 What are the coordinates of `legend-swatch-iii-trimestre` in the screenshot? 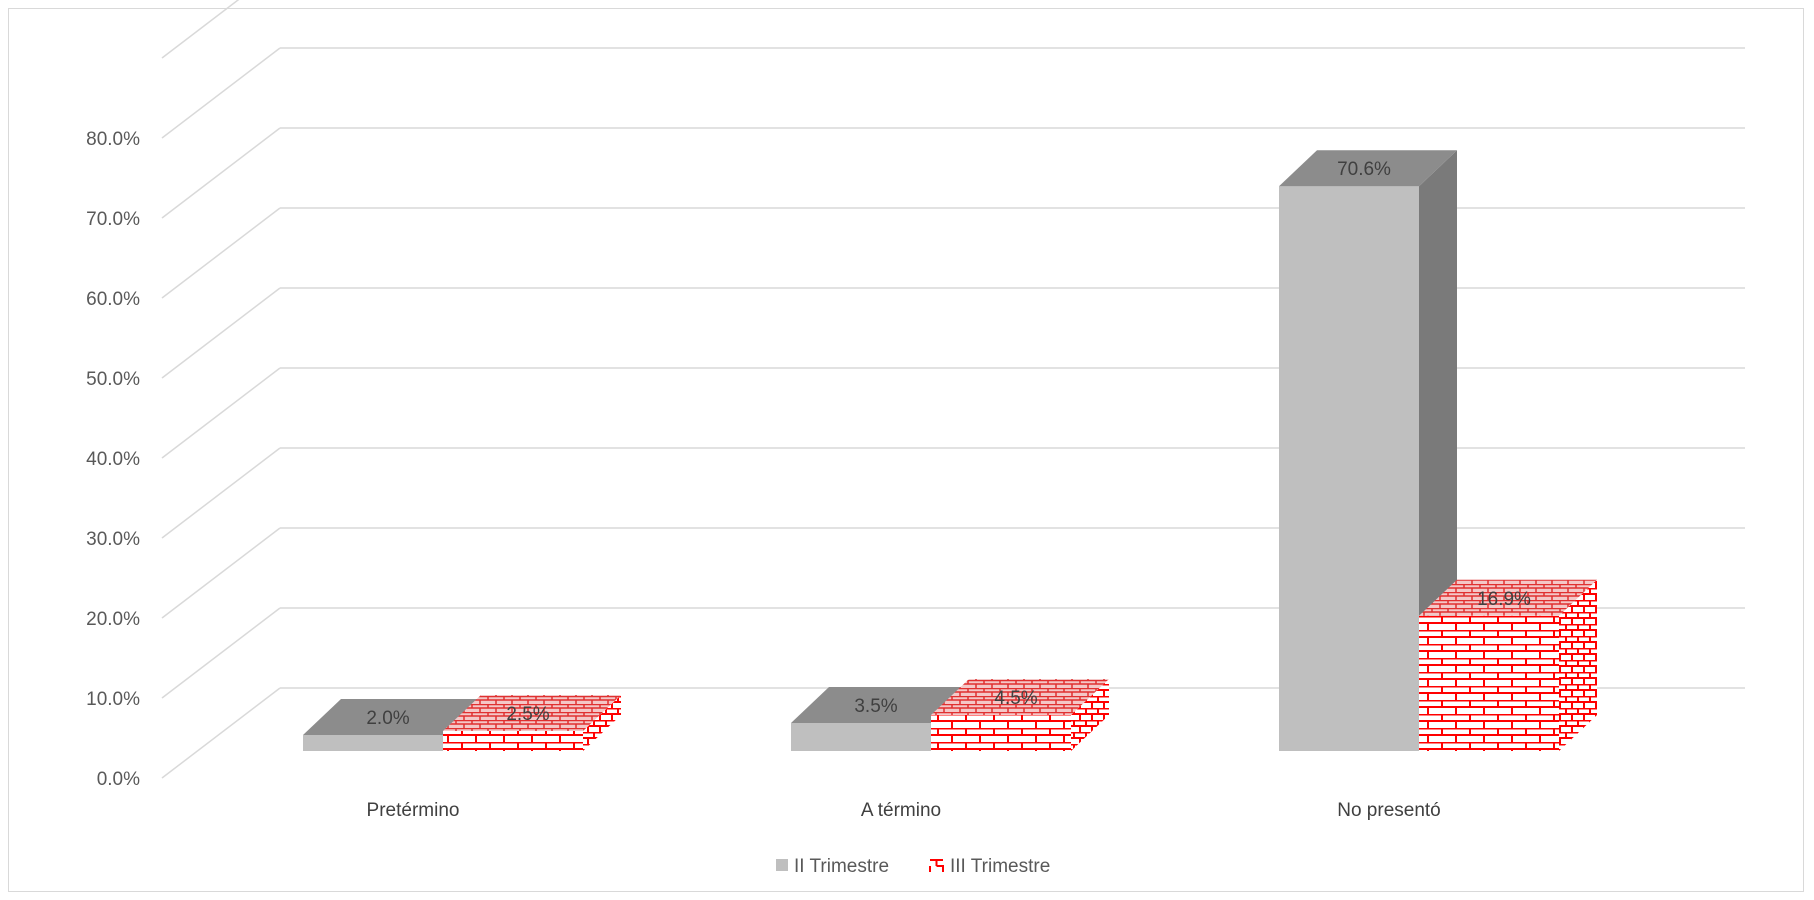 It's located at (936, 865).